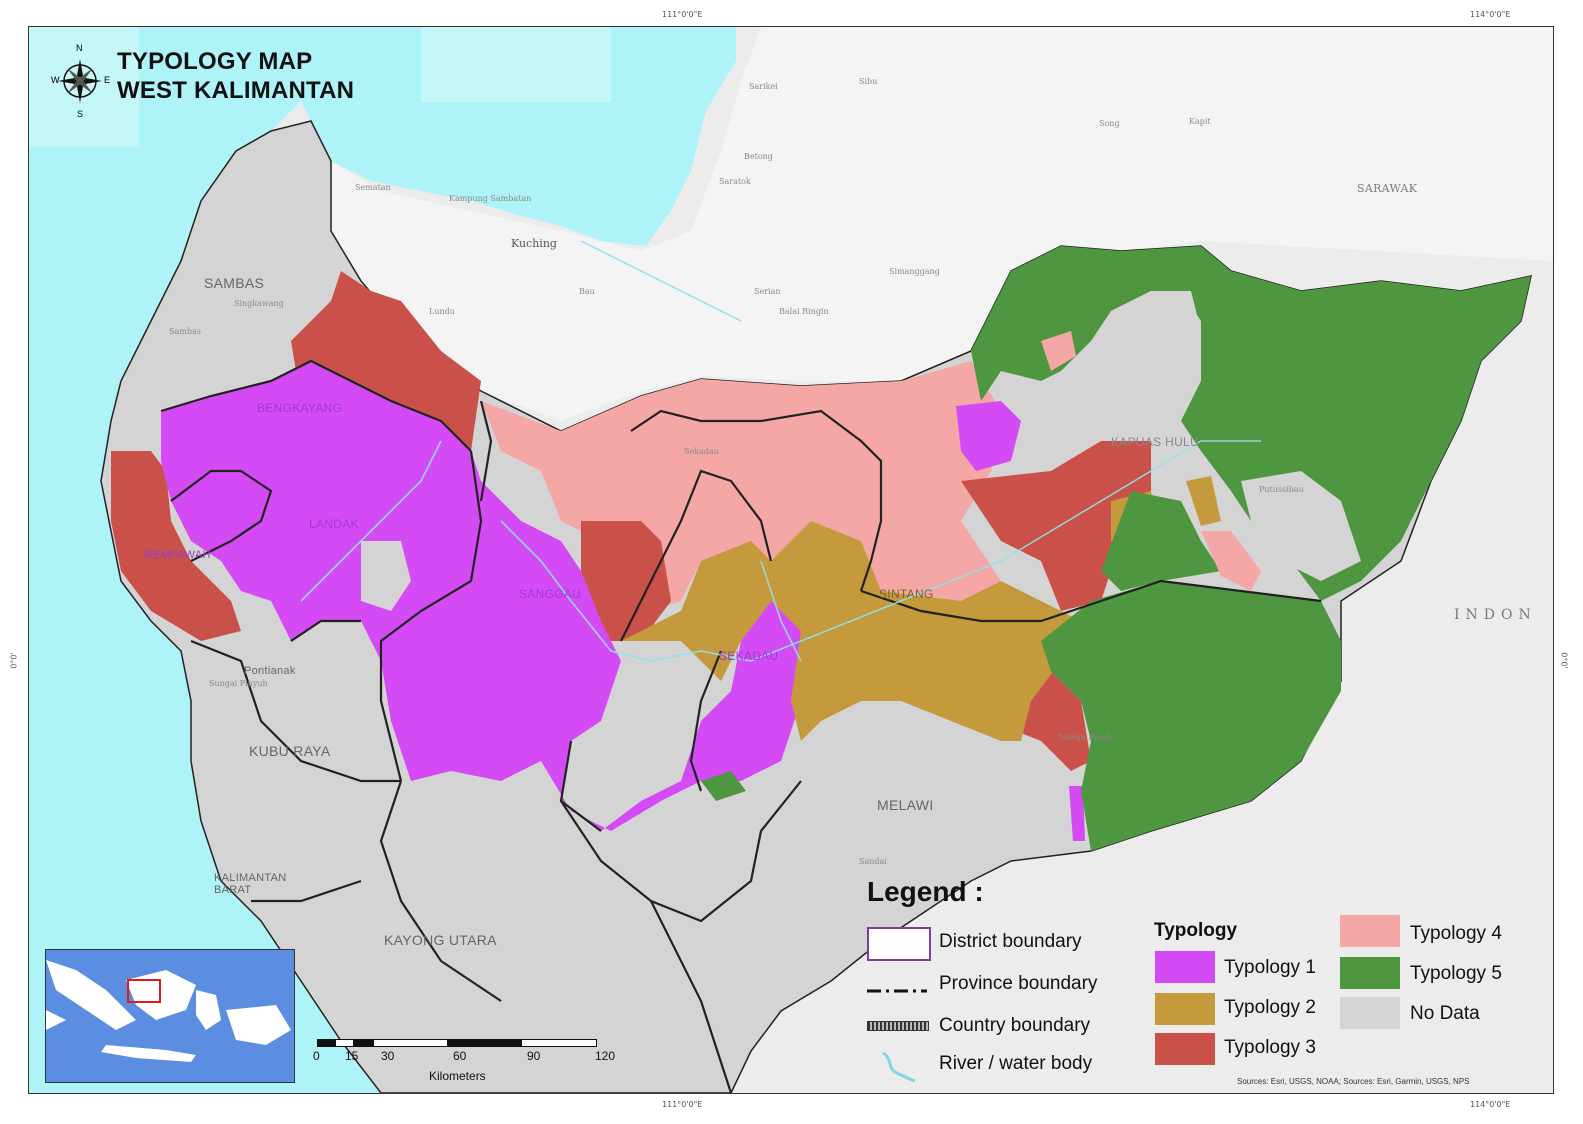 The image size is (1583, 1124). Describe the element at coordinates (373, 187) in the screenshot. I see `town-label: Sematan` at that location.